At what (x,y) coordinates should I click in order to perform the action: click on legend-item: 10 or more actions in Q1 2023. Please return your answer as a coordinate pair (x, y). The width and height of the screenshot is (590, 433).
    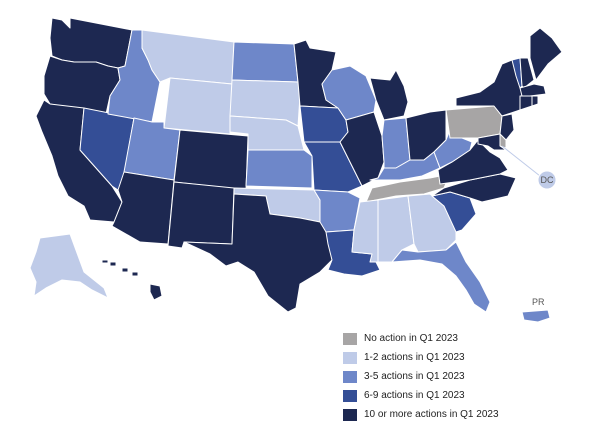
    Looking at the image, I should click on (463, 414).